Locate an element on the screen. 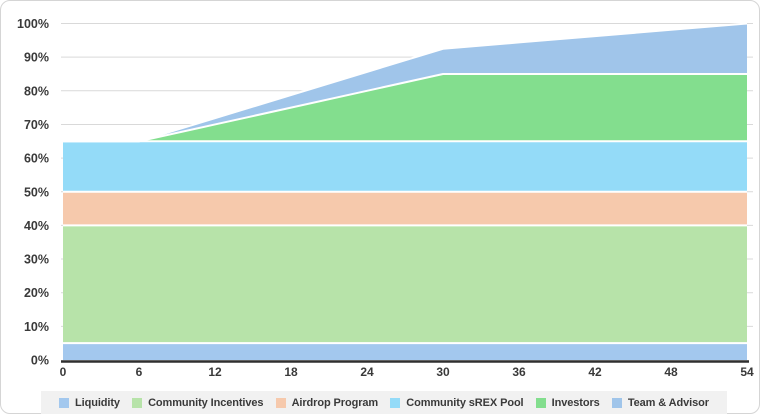  y-tick-label-30pct: 30% is located at coordinates (36, 260).